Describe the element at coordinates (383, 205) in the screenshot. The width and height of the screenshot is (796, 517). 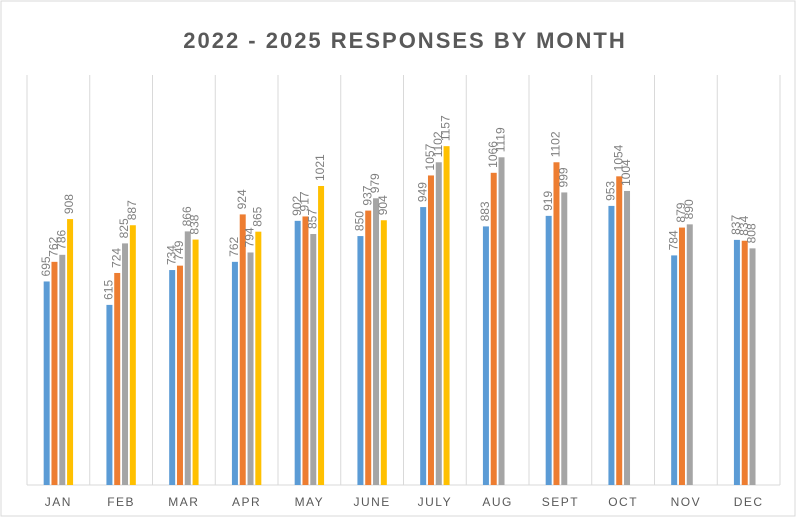
I see `value-label: 904` at that location.